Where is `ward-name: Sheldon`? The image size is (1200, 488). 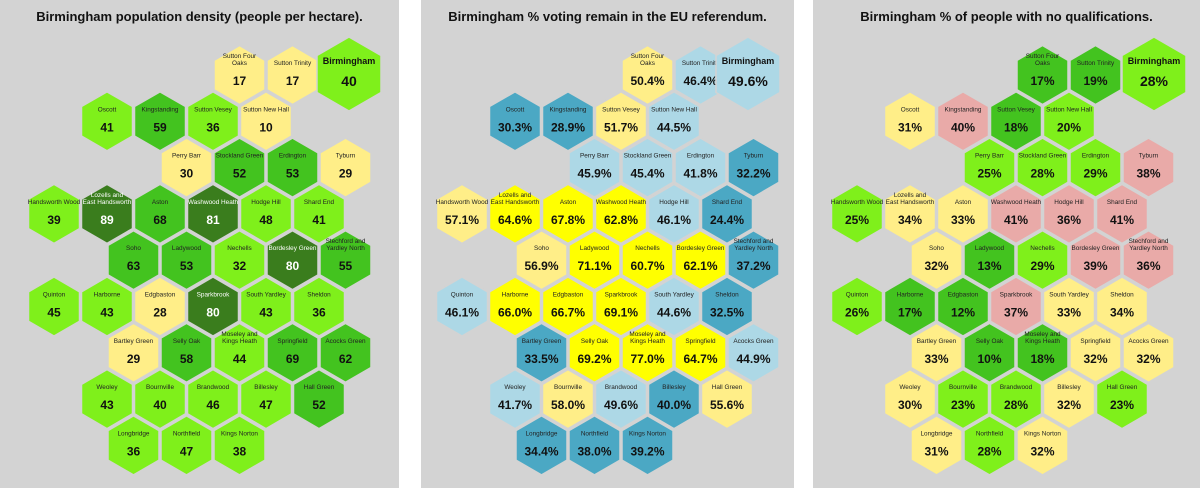 ward-name: Sheldon is located at coordinates (319, 295).